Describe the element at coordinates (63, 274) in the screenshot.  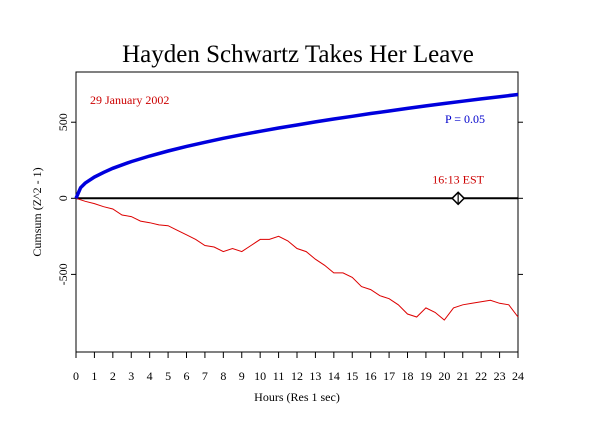
I see `y-tick-label: -500` at that location.